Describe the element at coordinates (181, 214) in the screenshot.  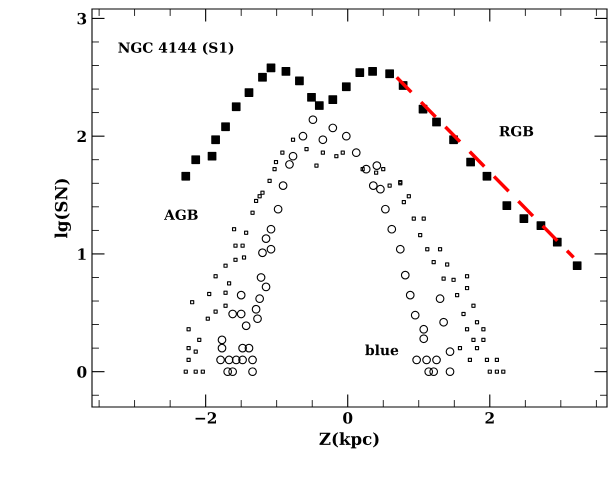
I see `annotation: AGB` at that location.